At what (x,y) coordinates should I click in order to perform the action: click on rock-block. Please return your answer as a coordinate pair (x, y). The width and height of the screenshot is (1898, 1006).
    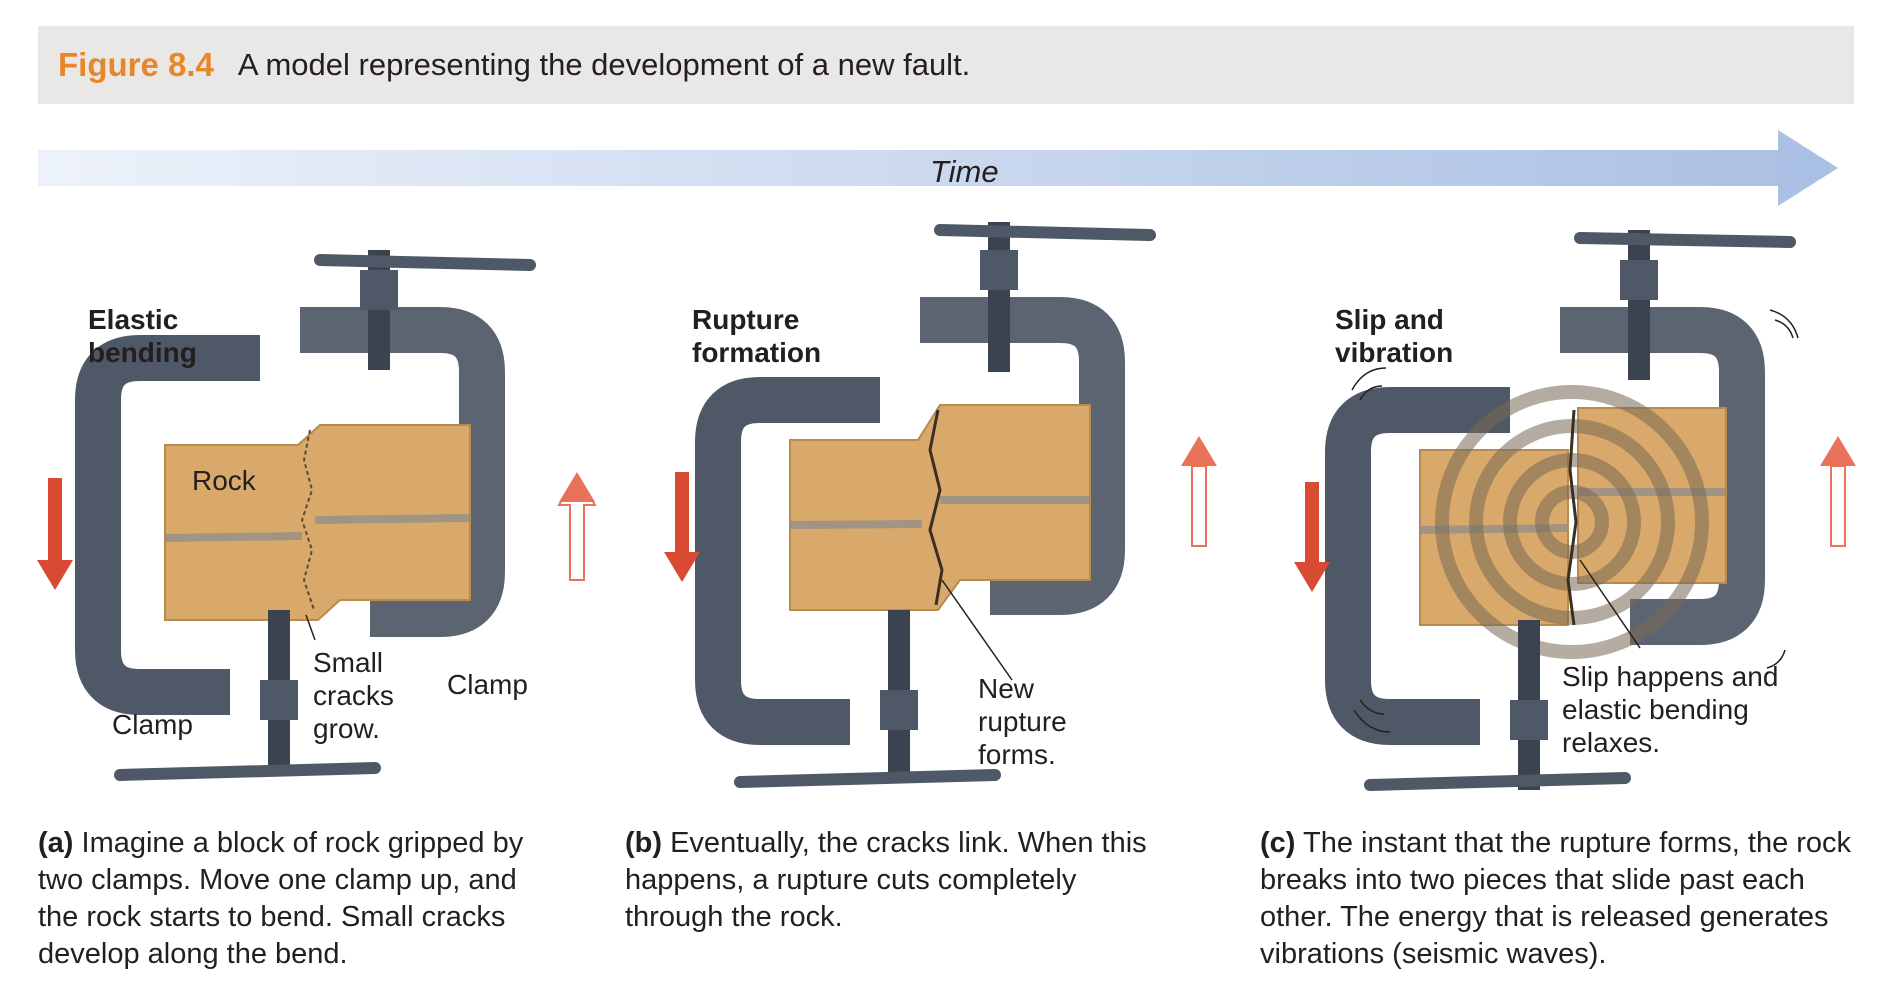
    Looking at the image, I should click on (940, 507).